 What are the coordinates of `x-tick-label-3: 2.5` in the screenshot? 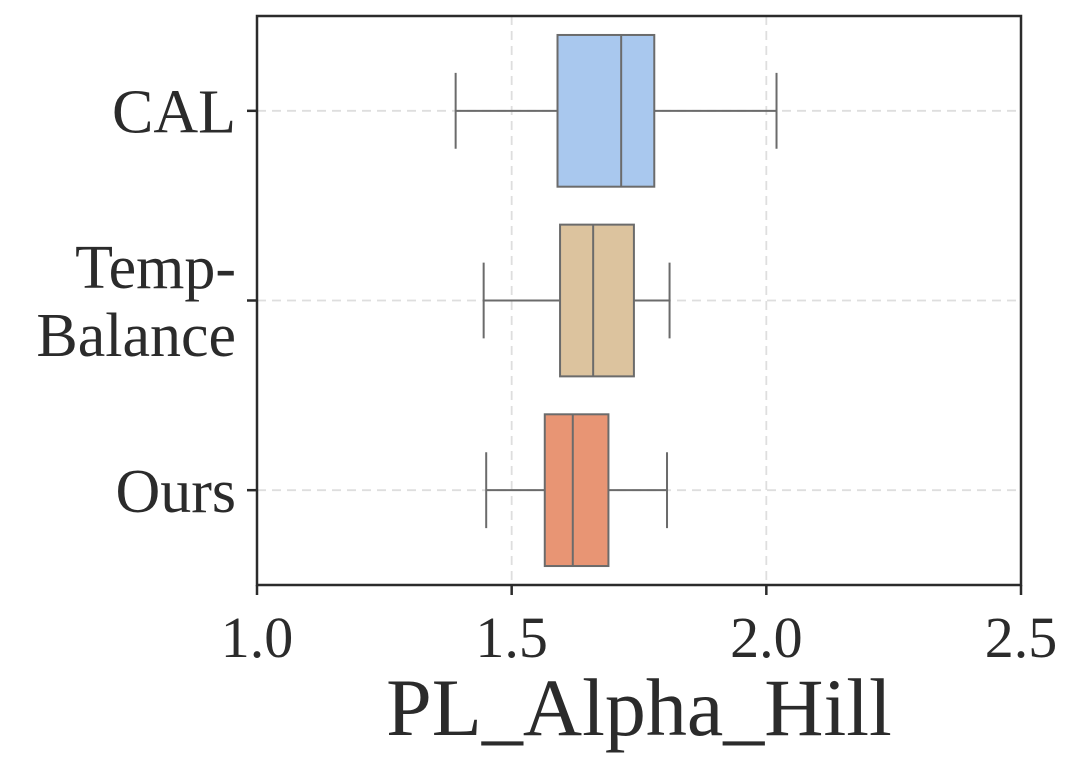 It's located at (1021, 637).